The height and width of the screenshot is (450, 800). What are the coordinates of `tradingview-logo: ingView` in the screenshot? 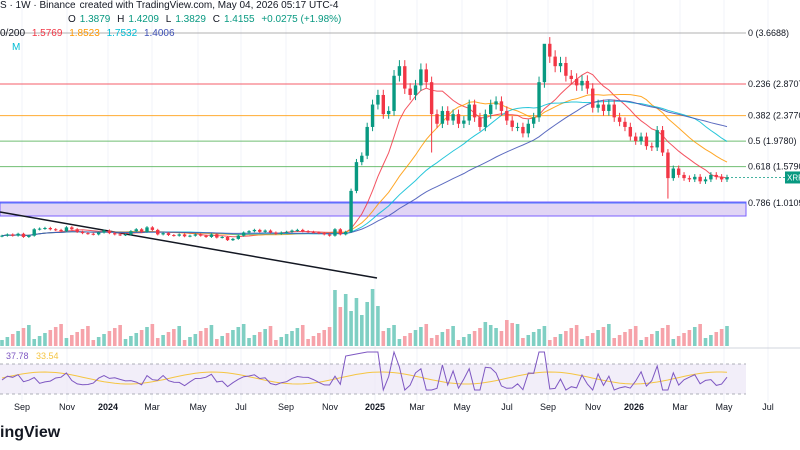 It's located at (30, 432).